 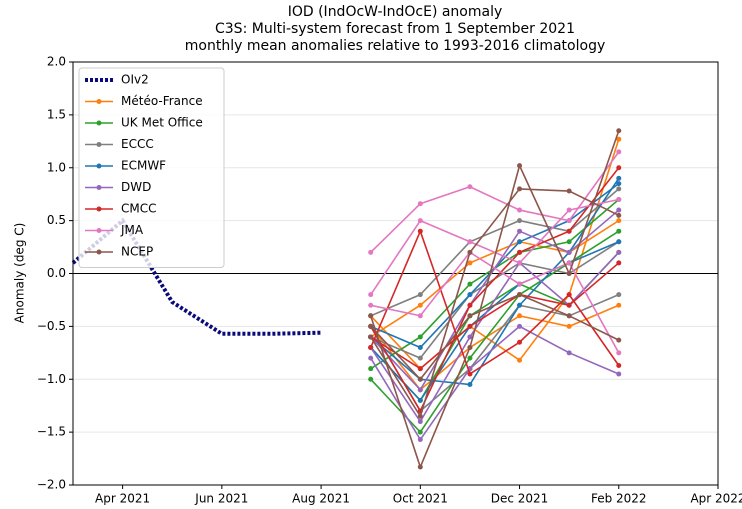 What do you see at coordinates (321, 499) in the screenshot?
I see `x-tick-label: Aug 2021` at bounding box center [321, 499].